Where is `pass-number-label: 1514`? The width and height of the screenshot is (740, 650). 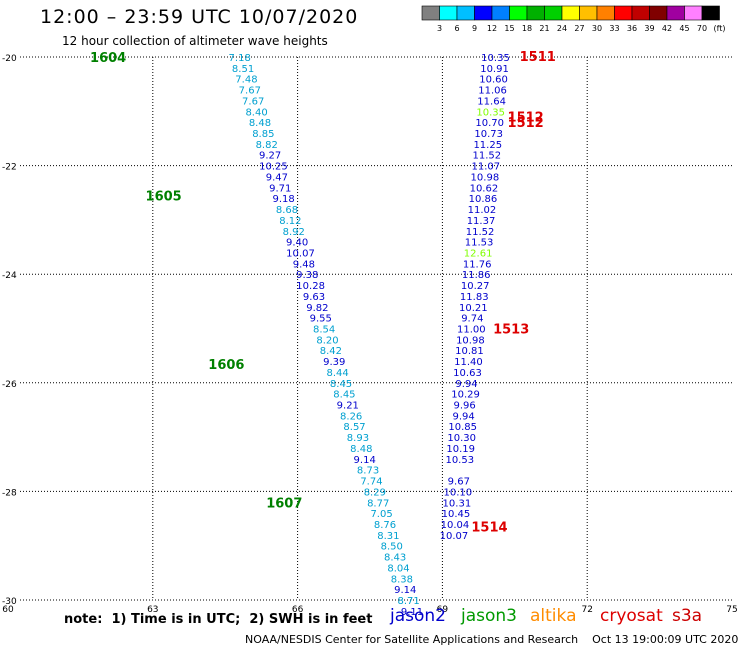 pass-number-label: 1514 is located at coordinates (489, 528).